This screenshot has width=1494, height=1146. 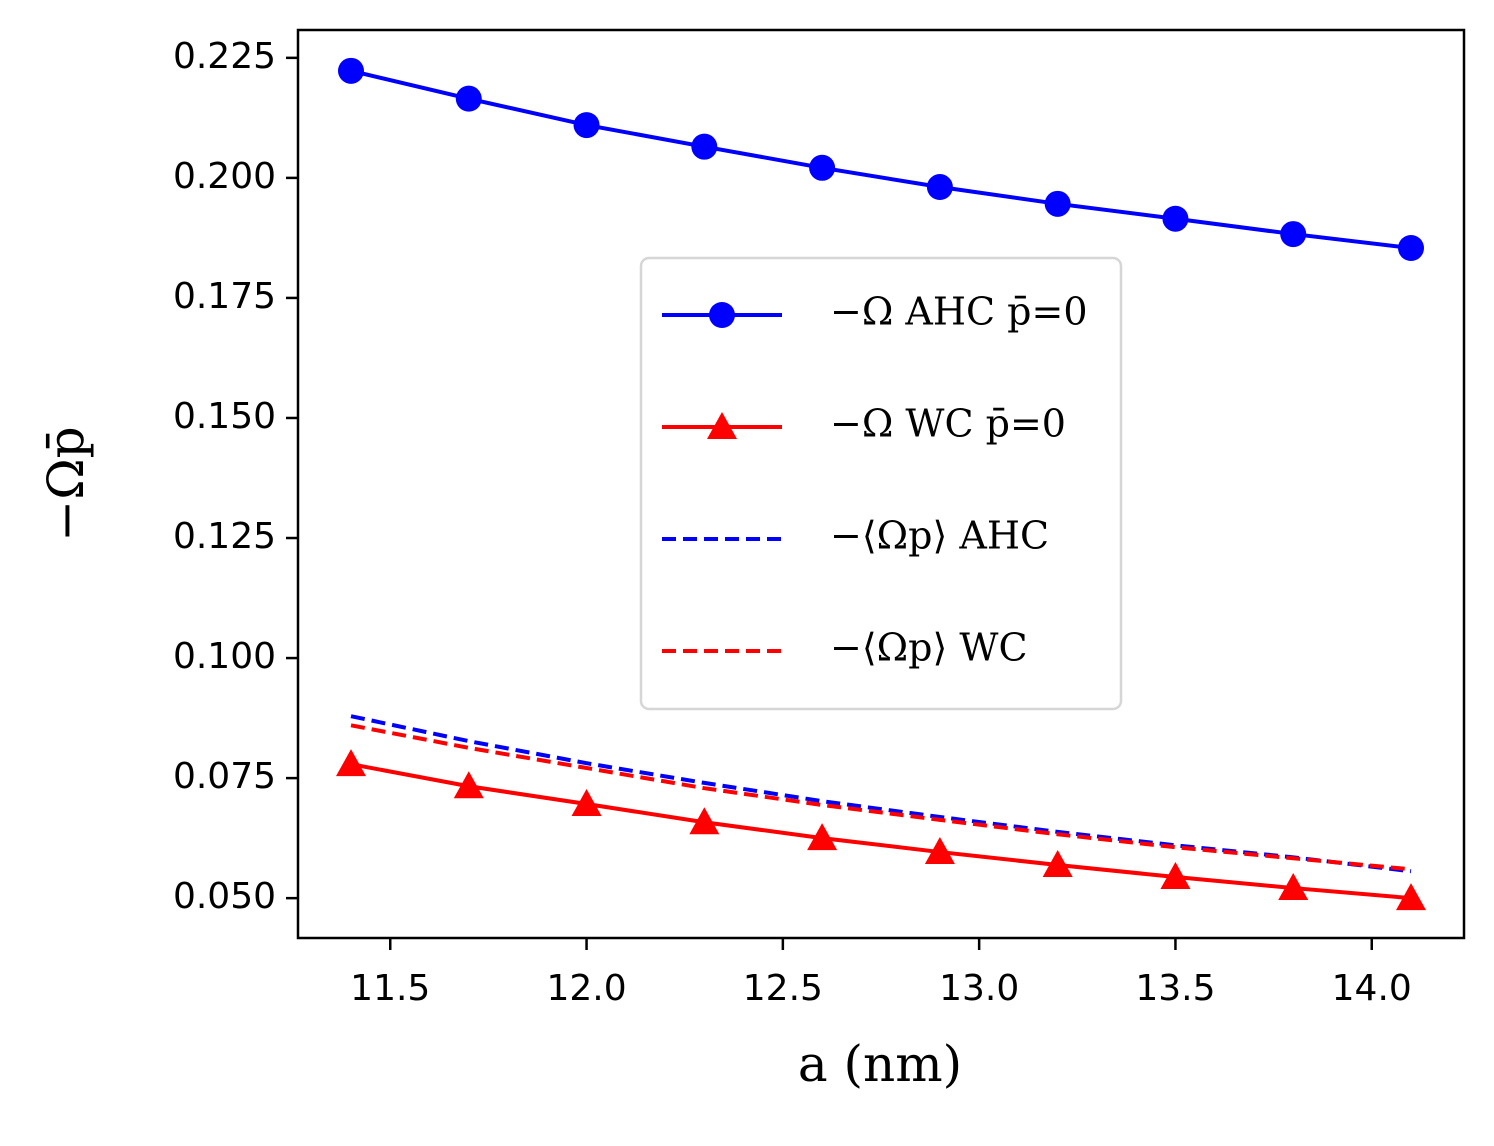 I want to click on y-tick-label: 0.175, so click(x=224, y=296).